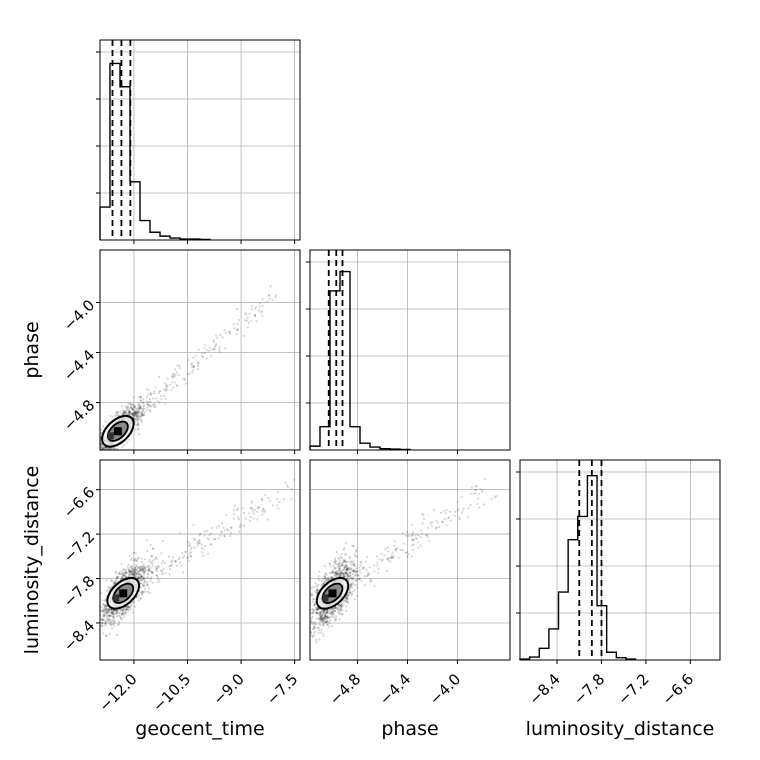 This screenshot has height=760, width=760. What do you see at coordinates (79, 365) in the screenshot?
I see `tick-label-y-phase-1: −4.4` at bounding box center [79, 365].